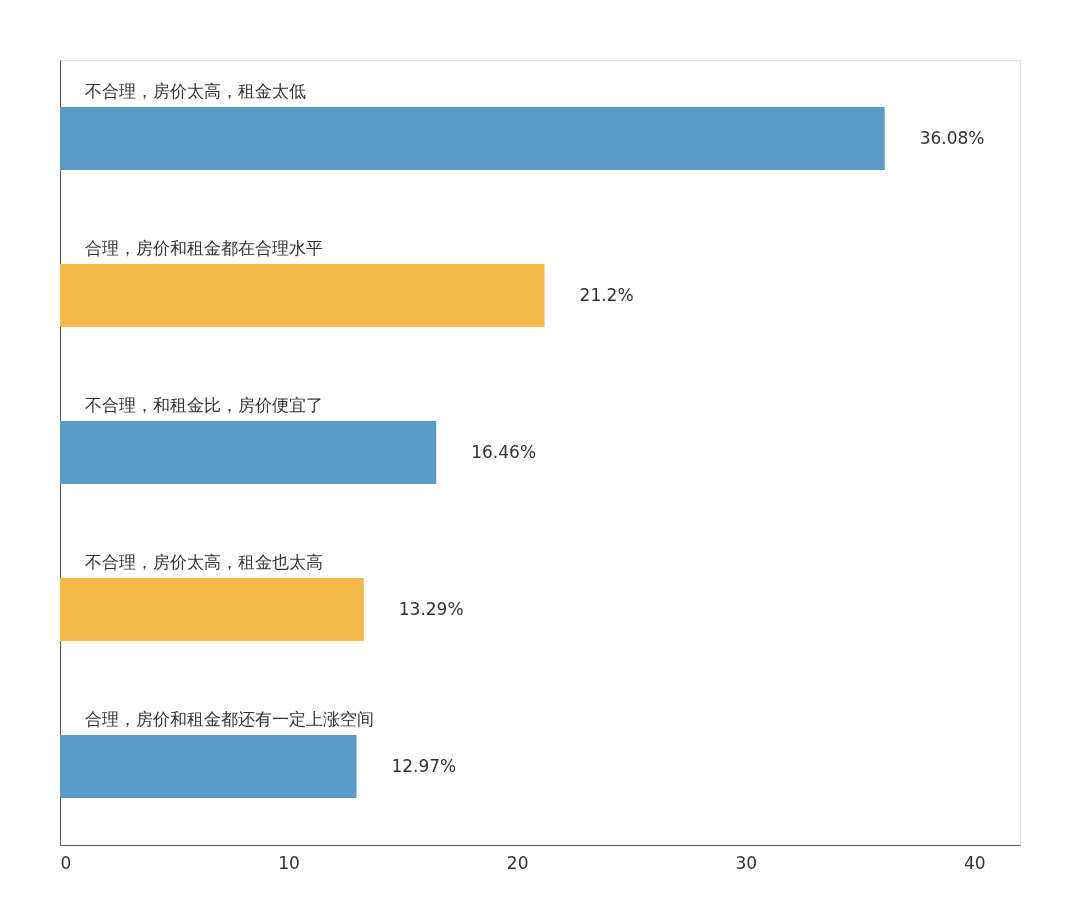 The width and height of the screenshot is (1080, 910). I want to click on x-tick-label: 30, so click(746, 862).